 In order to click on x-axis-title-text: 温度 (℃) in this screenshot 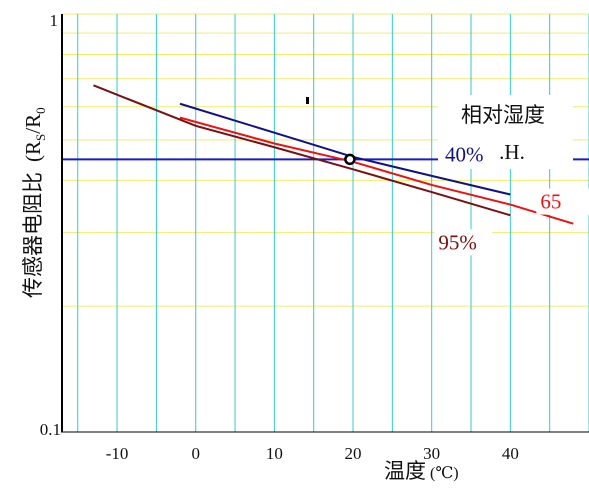, I will do `click(421, 471)`.